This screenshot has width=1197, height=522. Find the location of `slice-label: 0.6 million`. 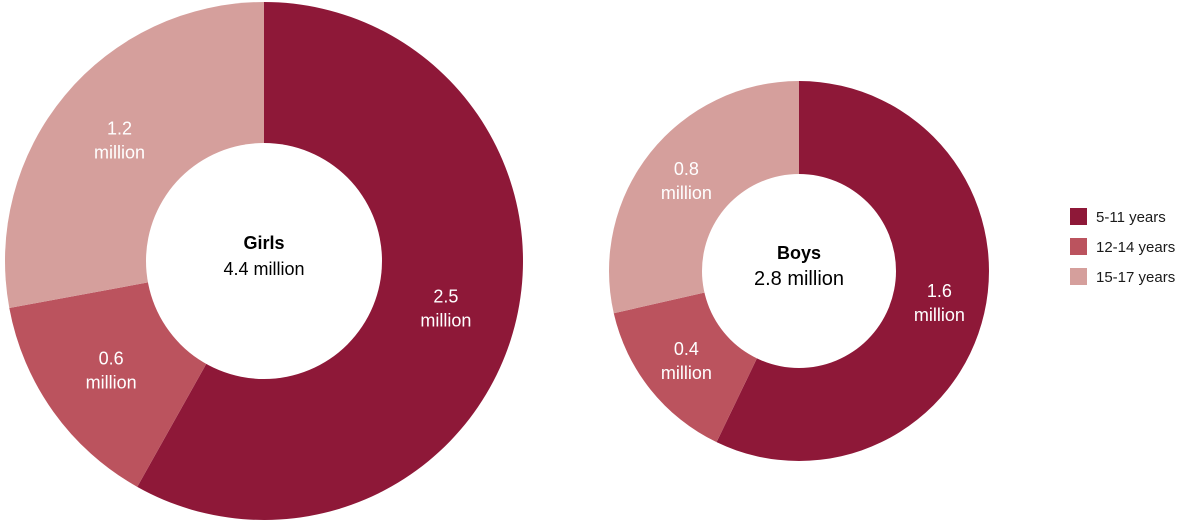

slice-label: 0.6 million is located at coordinates (111, 370).